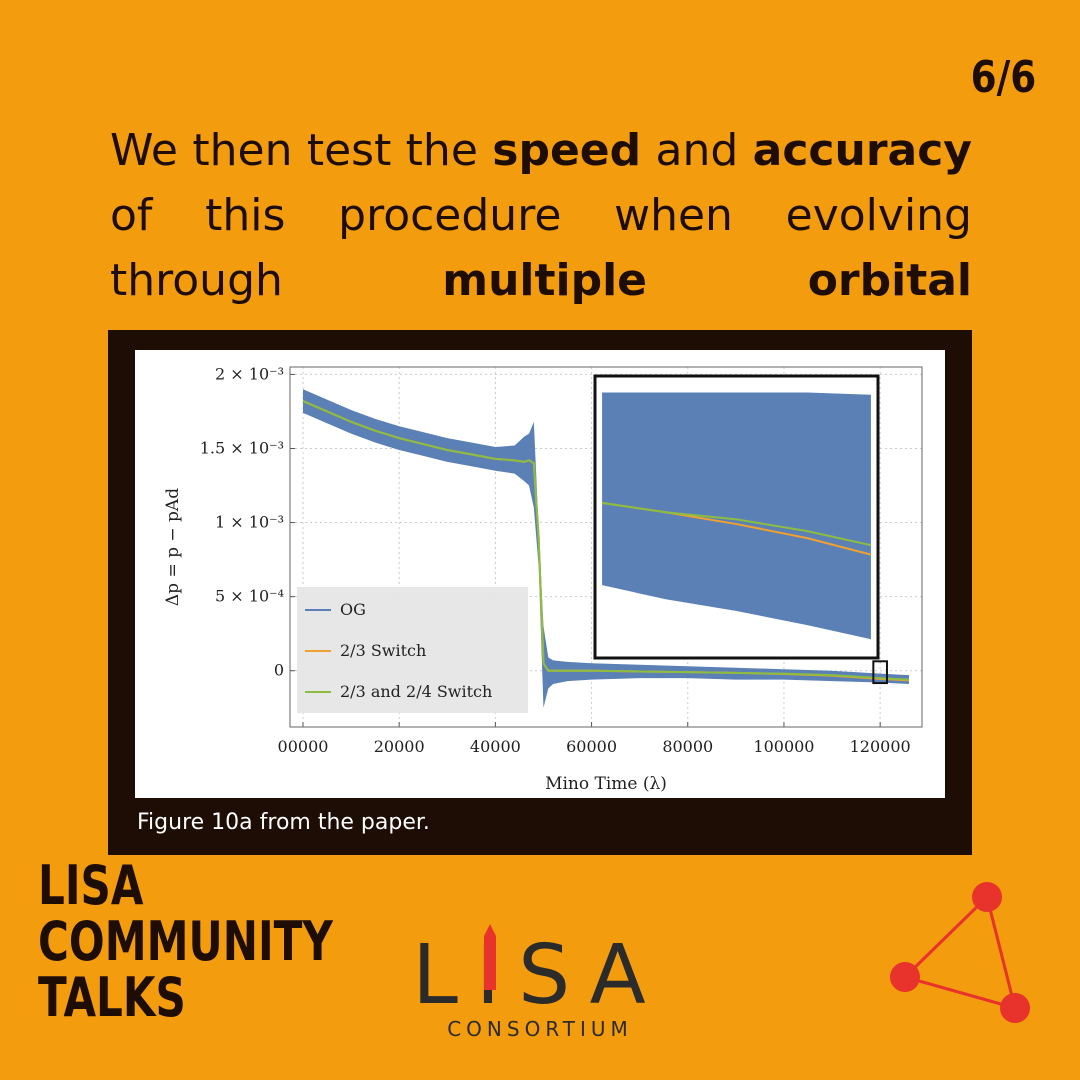 This screenshot has height=1080, width=1080. What do you see at coordinates (783, 746) in the screenshot?
I see `x-tick-label: 100000` at bounding box center [783, 746].